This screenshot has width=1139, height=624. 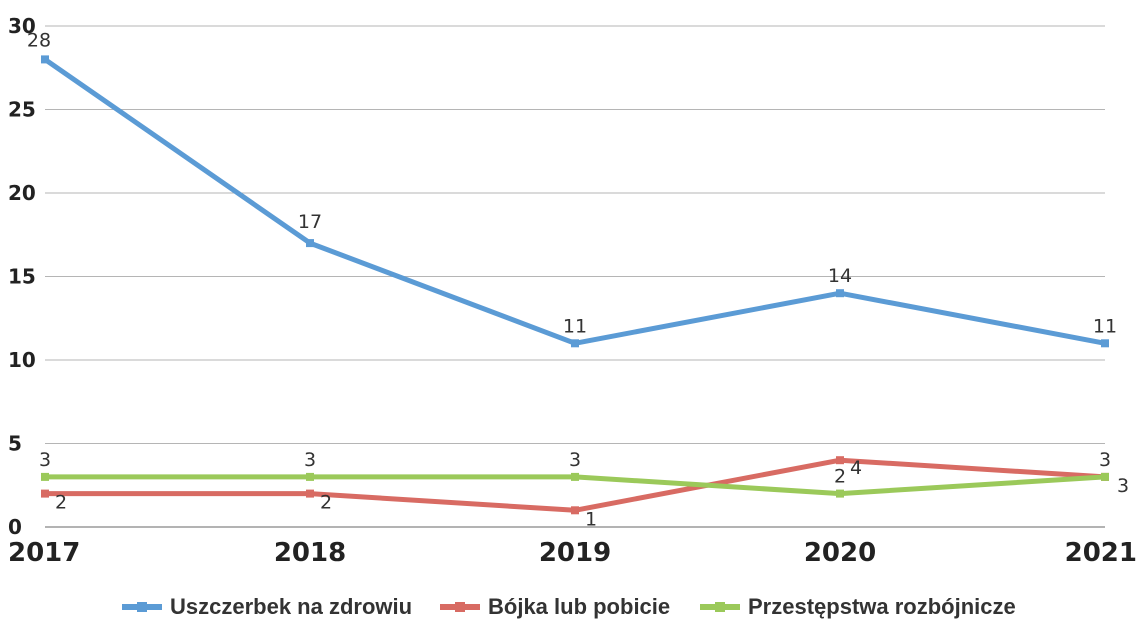 What do you see at coordinates (15, 444) in the screenshot?
I see `y-tick-label: 5` at bounding box center [15, 444].